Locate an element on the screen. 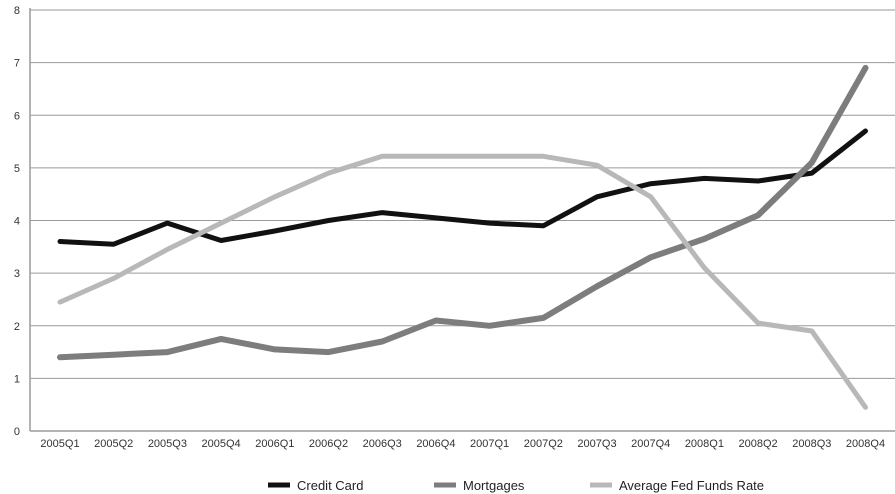 Image resolution: width=895 pixels, height=494 pixels. legend-label: Average Fed Funds Rate is located at coordinates (691, 485).